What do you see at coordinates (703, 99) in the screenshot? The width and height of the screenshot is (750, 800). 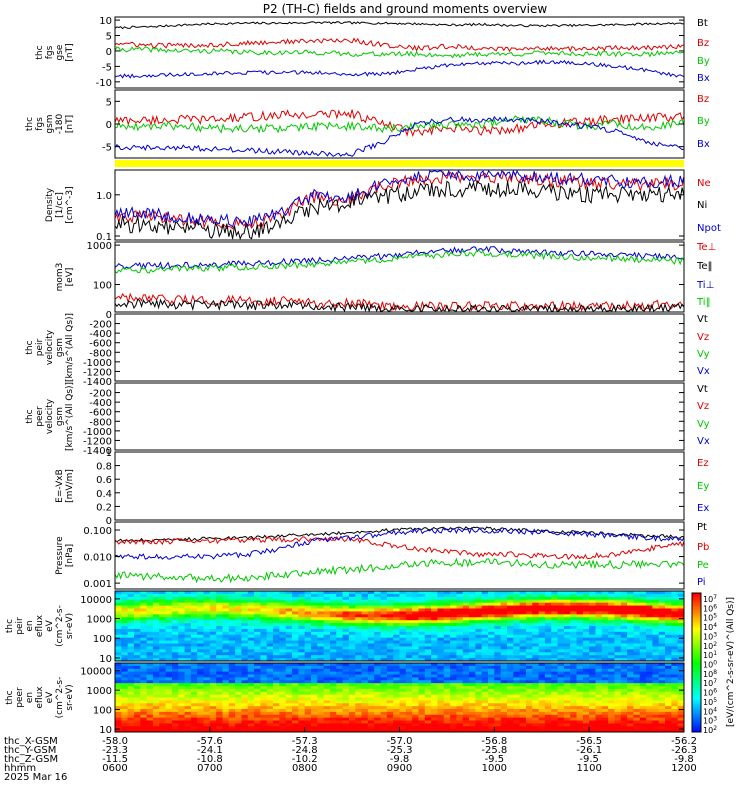 I see `legend-entry: Bz` at bounding box center [703, 99].